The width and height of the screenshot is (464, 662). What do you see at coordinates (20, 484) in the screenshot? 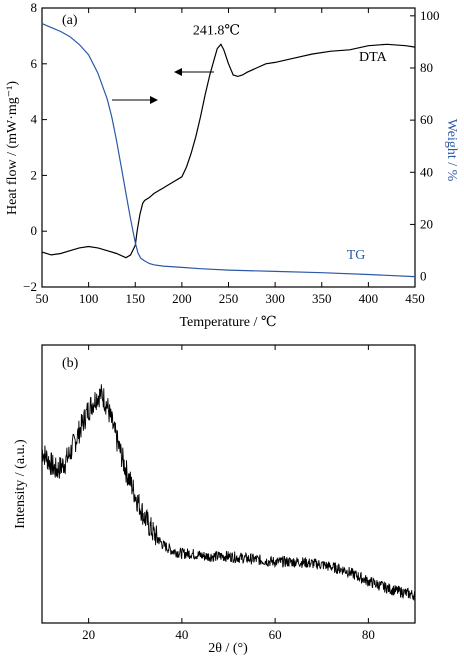
I see `panel-b-y-axis-title: Intensity / (a.u.)` at bounding box center [20, 484].